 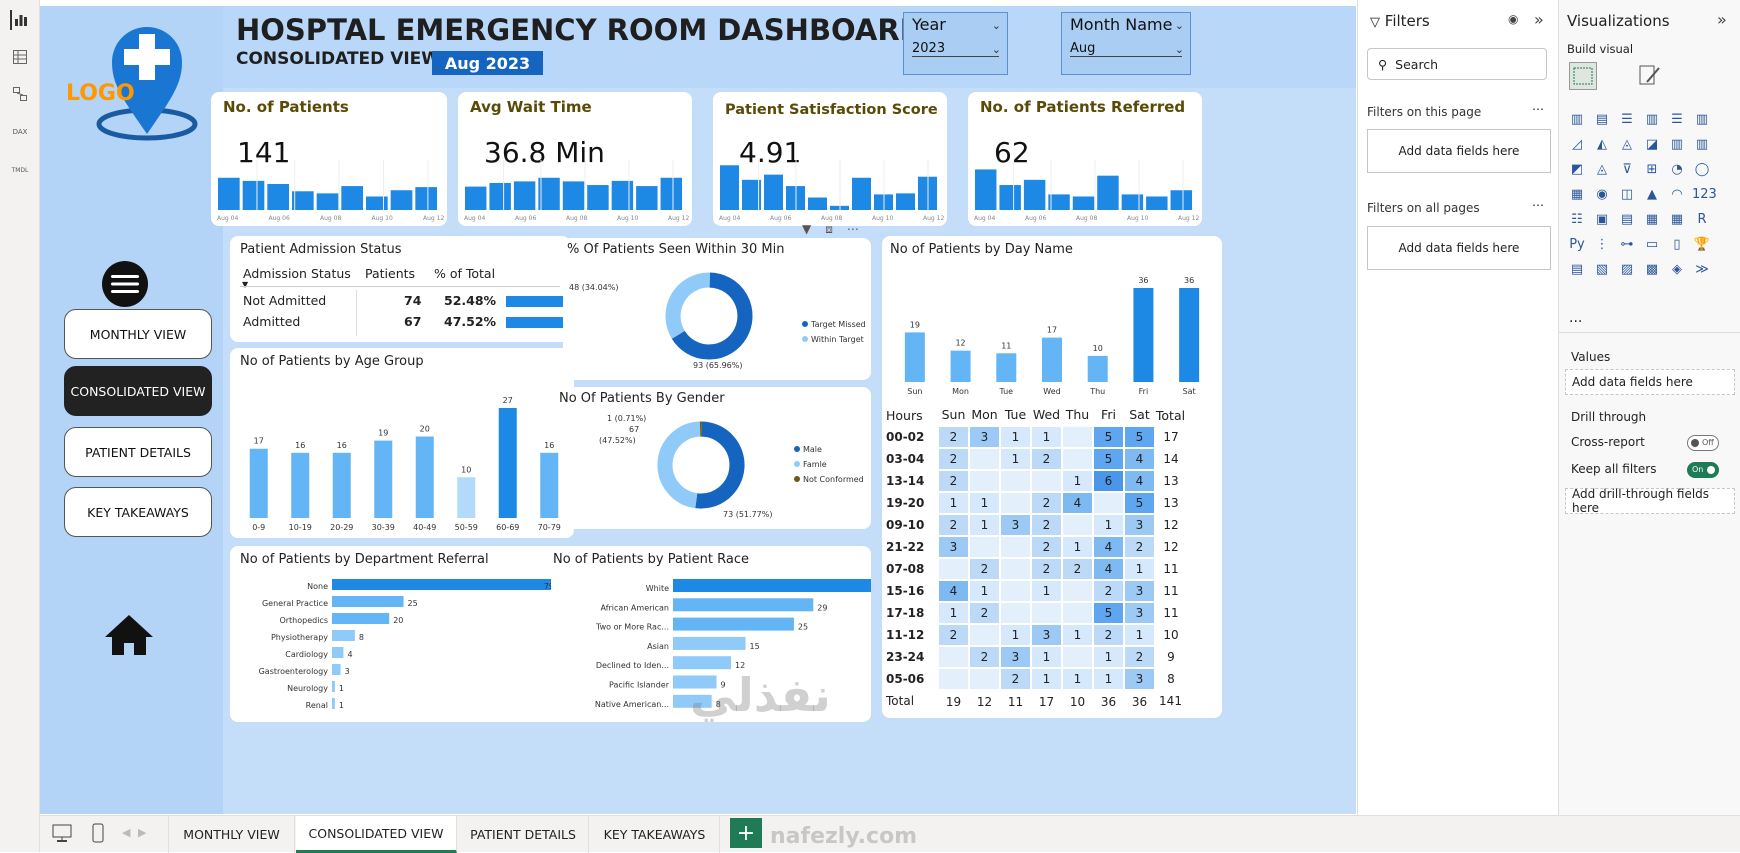 What do you see at coordinates (912, 459) in the screenshot?
I see `heatmap-row-header: 03-04` at bounding box center [912, 459].